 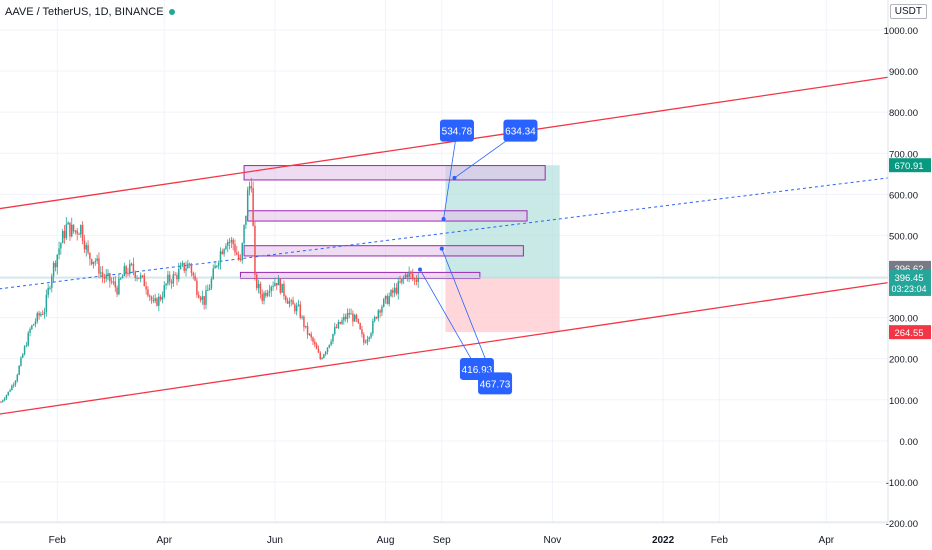 I want to click on callout-label: 467.73, so click(x=495, y=384).